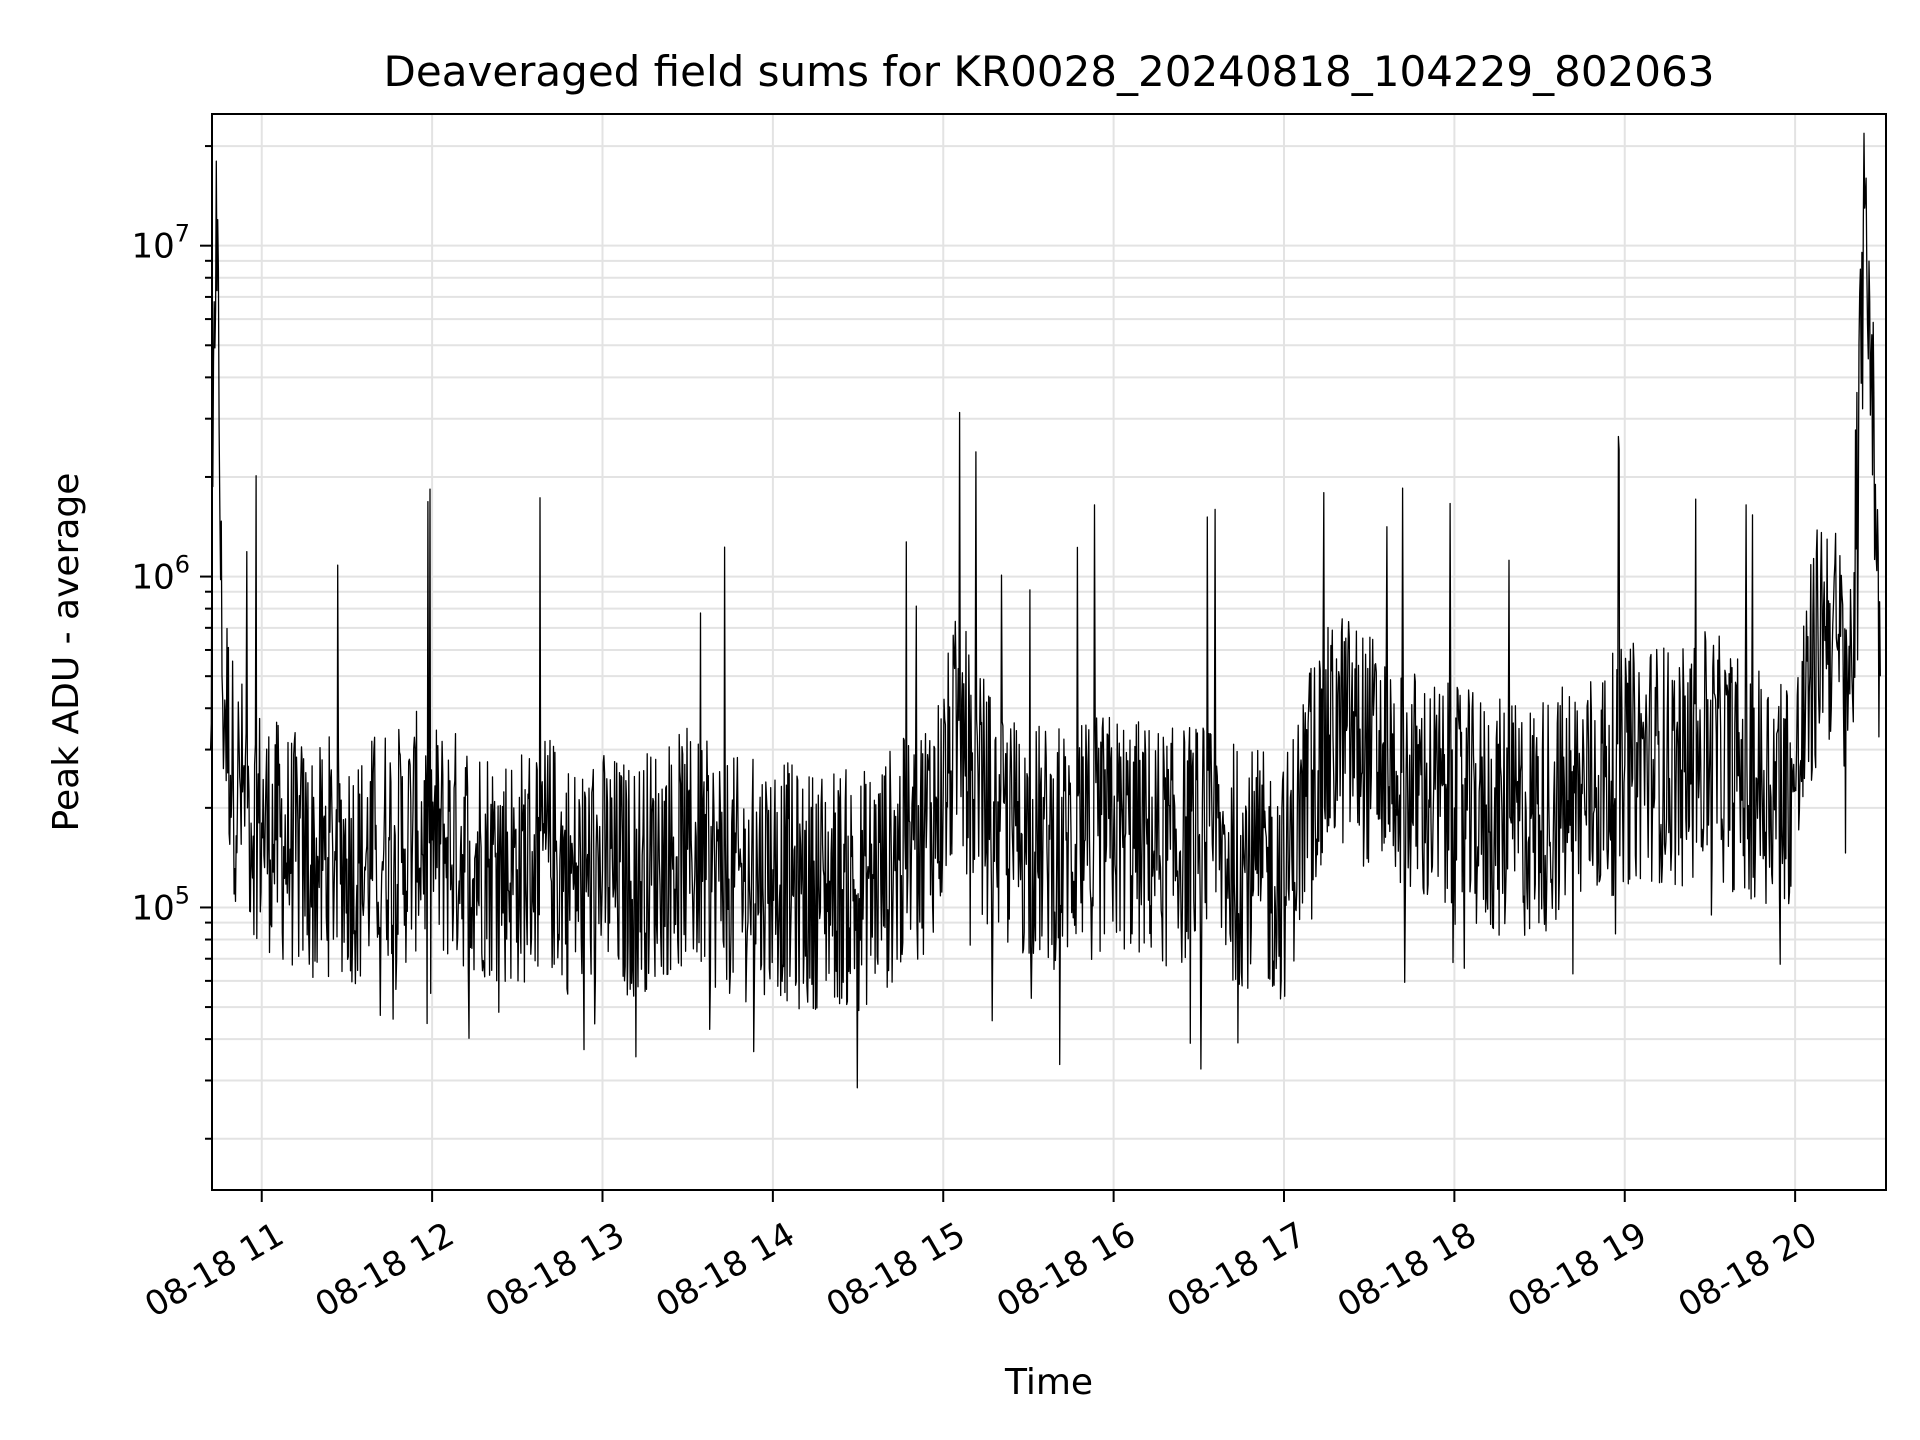 This screenshot has height=1440, width=1920. Describe the element at coordinates (1748, 1270) in the screenshot. I see `x-tick-label: 08-18 20` at that location.